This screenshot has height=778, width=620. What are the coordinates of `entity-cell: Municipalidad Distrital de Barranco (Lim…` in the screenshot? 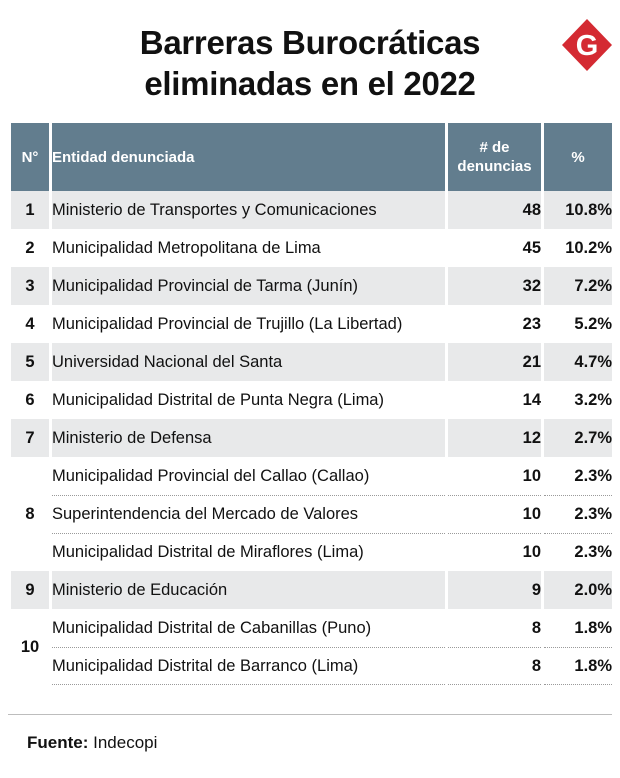 It's located at (248, 666).